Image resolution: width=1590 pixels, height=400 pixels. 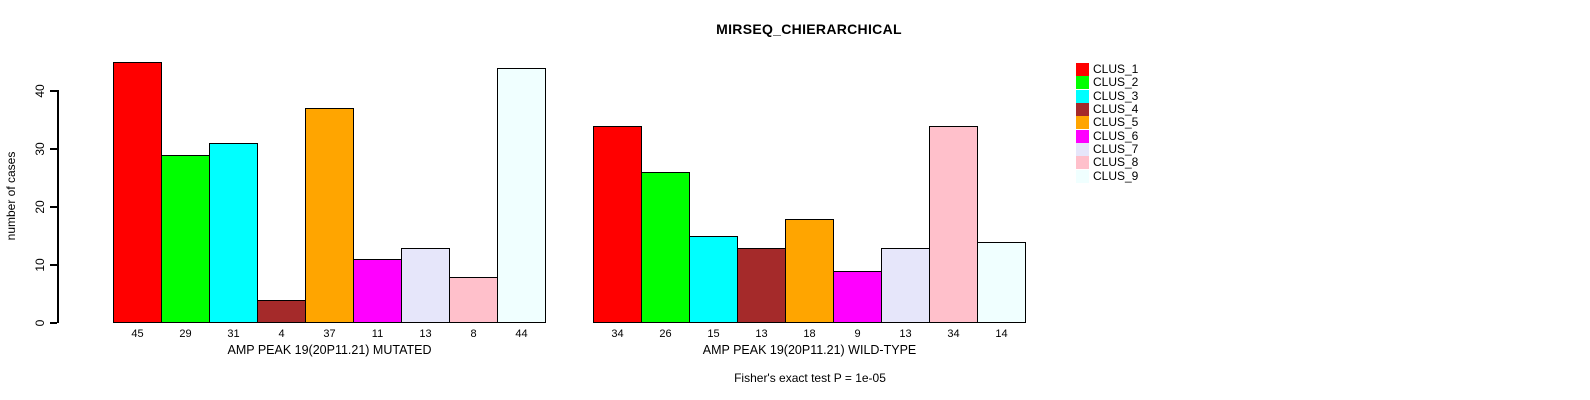 What do you see at coordinates (281, 334) in the screenshot?
I see `bar-value-label: 4` at bounding box center [281, 334].